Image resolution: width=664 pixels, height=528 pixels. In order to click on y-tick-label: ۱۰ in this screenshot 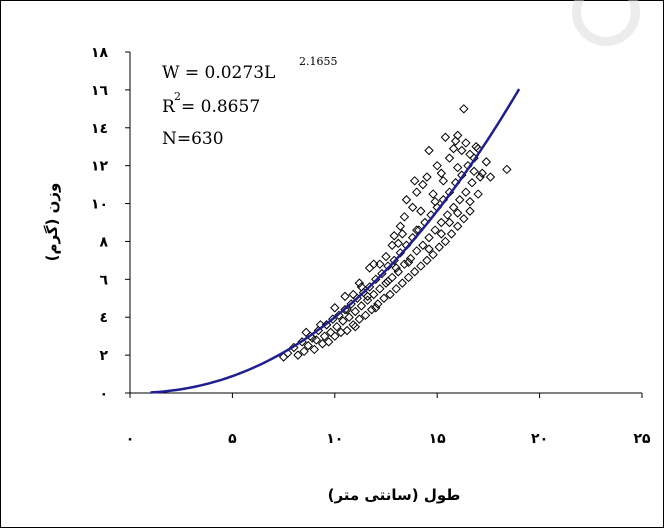, I will do `click(99, 205)`.